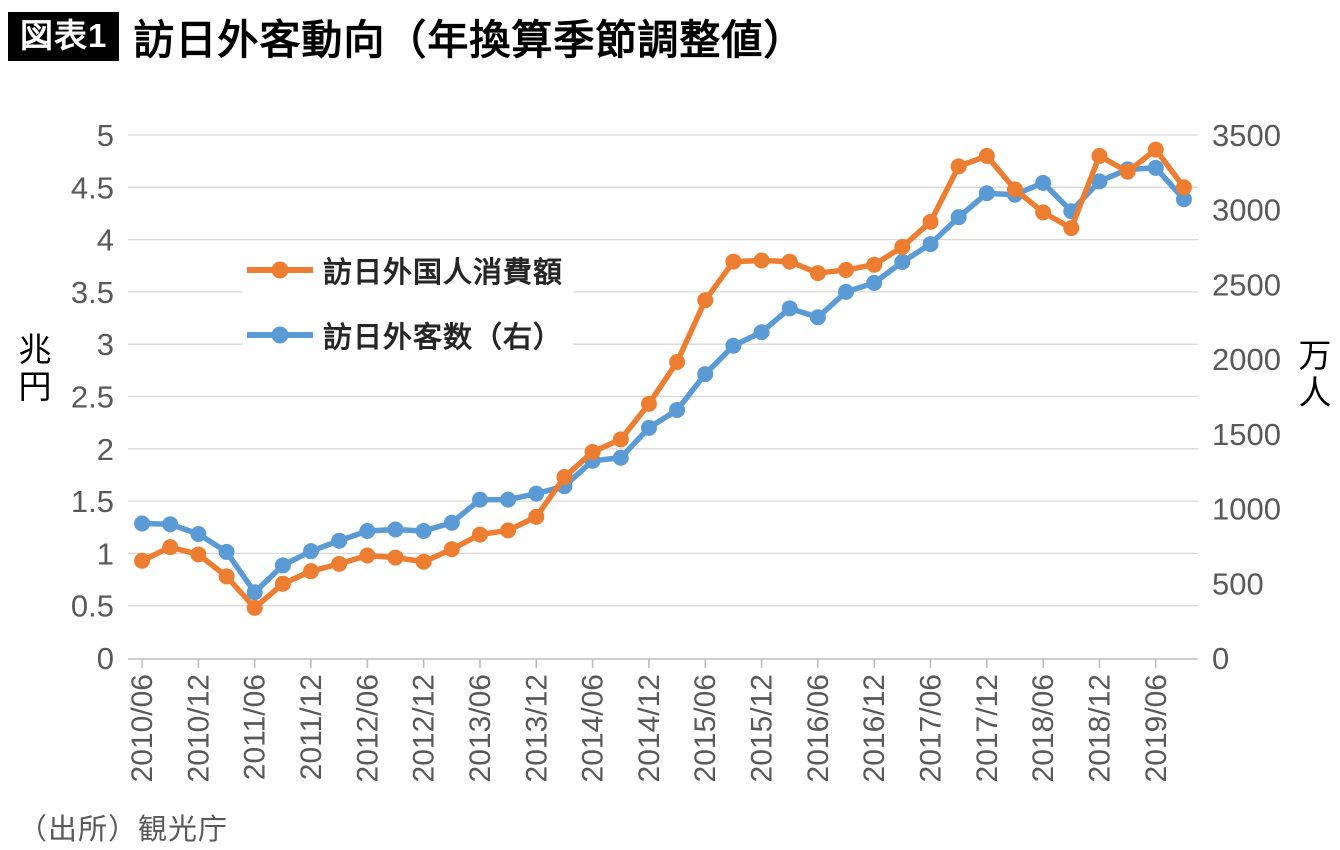 The width and height of the screenshot is (1340, 850). I want to click on y-axis-tick-label-left: 1, so click(105, 553).